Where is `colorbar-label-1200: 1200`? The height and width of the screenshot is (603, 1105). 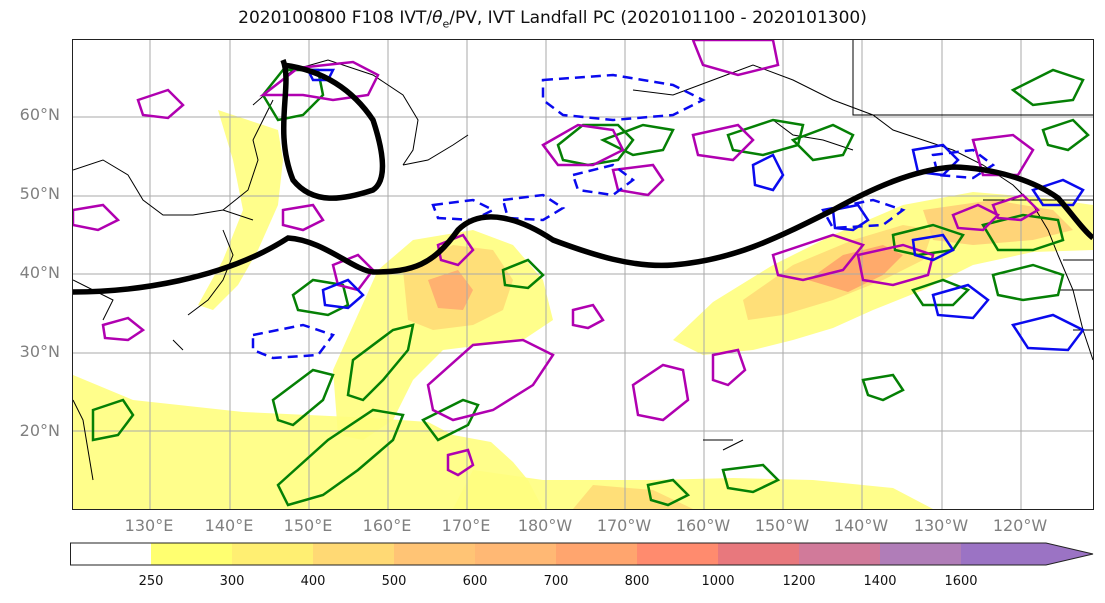
colorbar-label-1200: 1200 is located at coordinates (799, 581).